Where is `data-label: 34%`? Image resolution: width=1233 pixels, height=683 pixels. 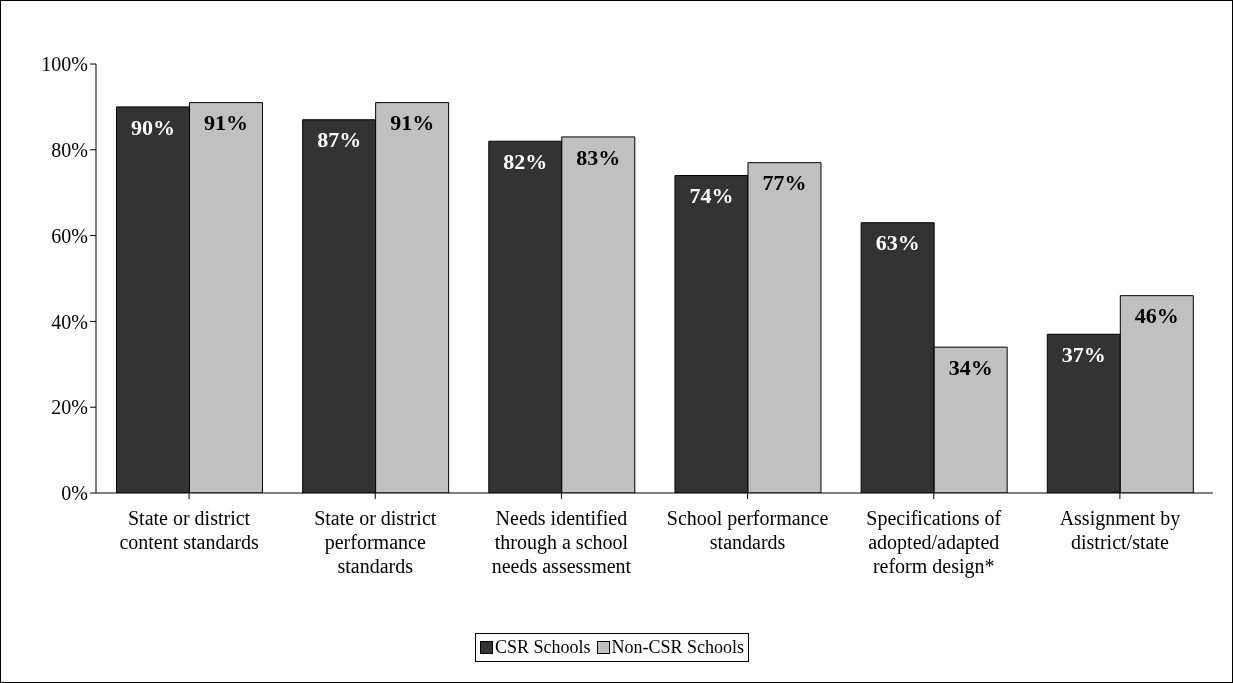 data-label: 34% is located at coordinates (970, 367).